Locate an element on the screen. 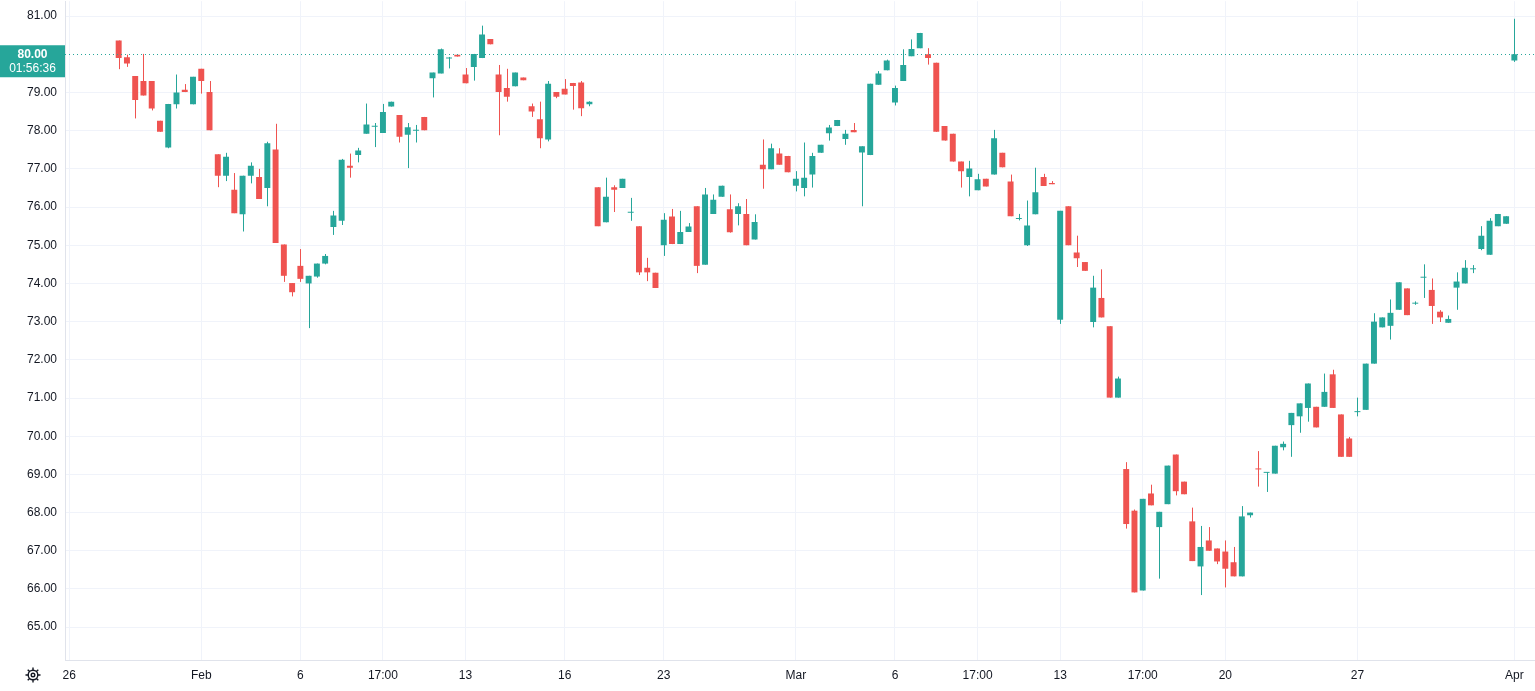  y-tick-label: 70.00 is located at coordinates (42, 435).